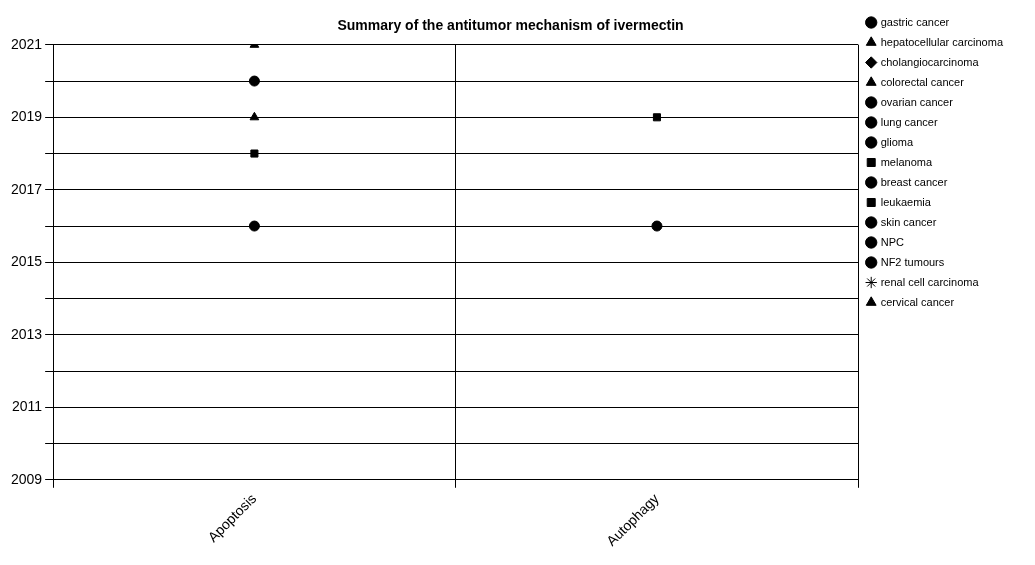  Describe the element at coordinates (912, 261) in the screenshot. I see `legend-label: NF2 tumours` at that location.